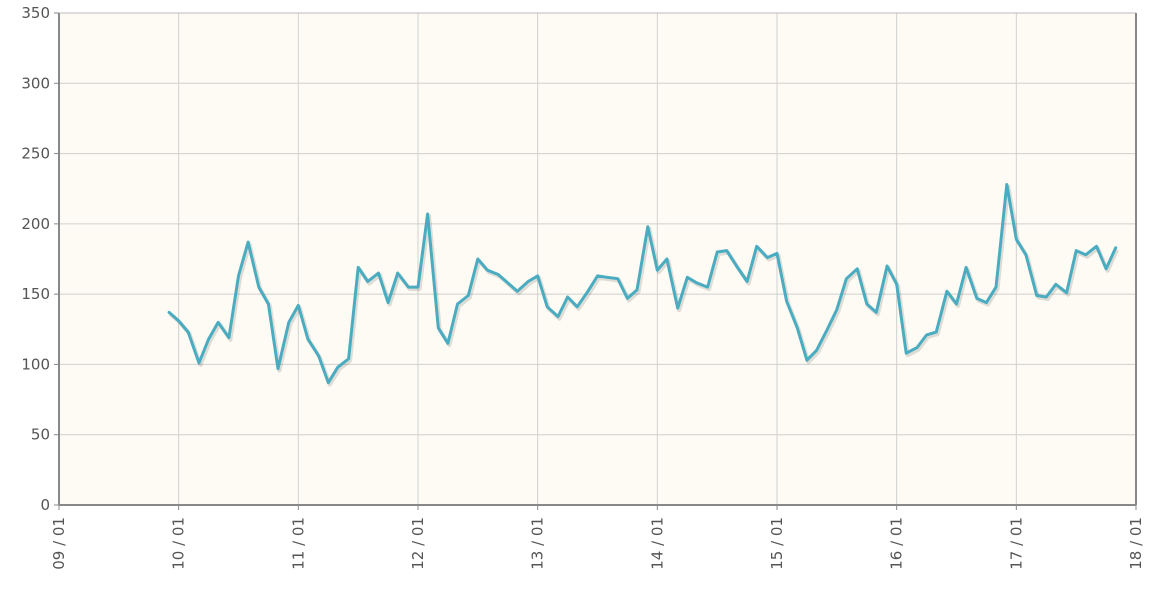 The height and width of the screenshot is (597, 1153). I want to click on y-tick-label: 150, so click(35, 294).